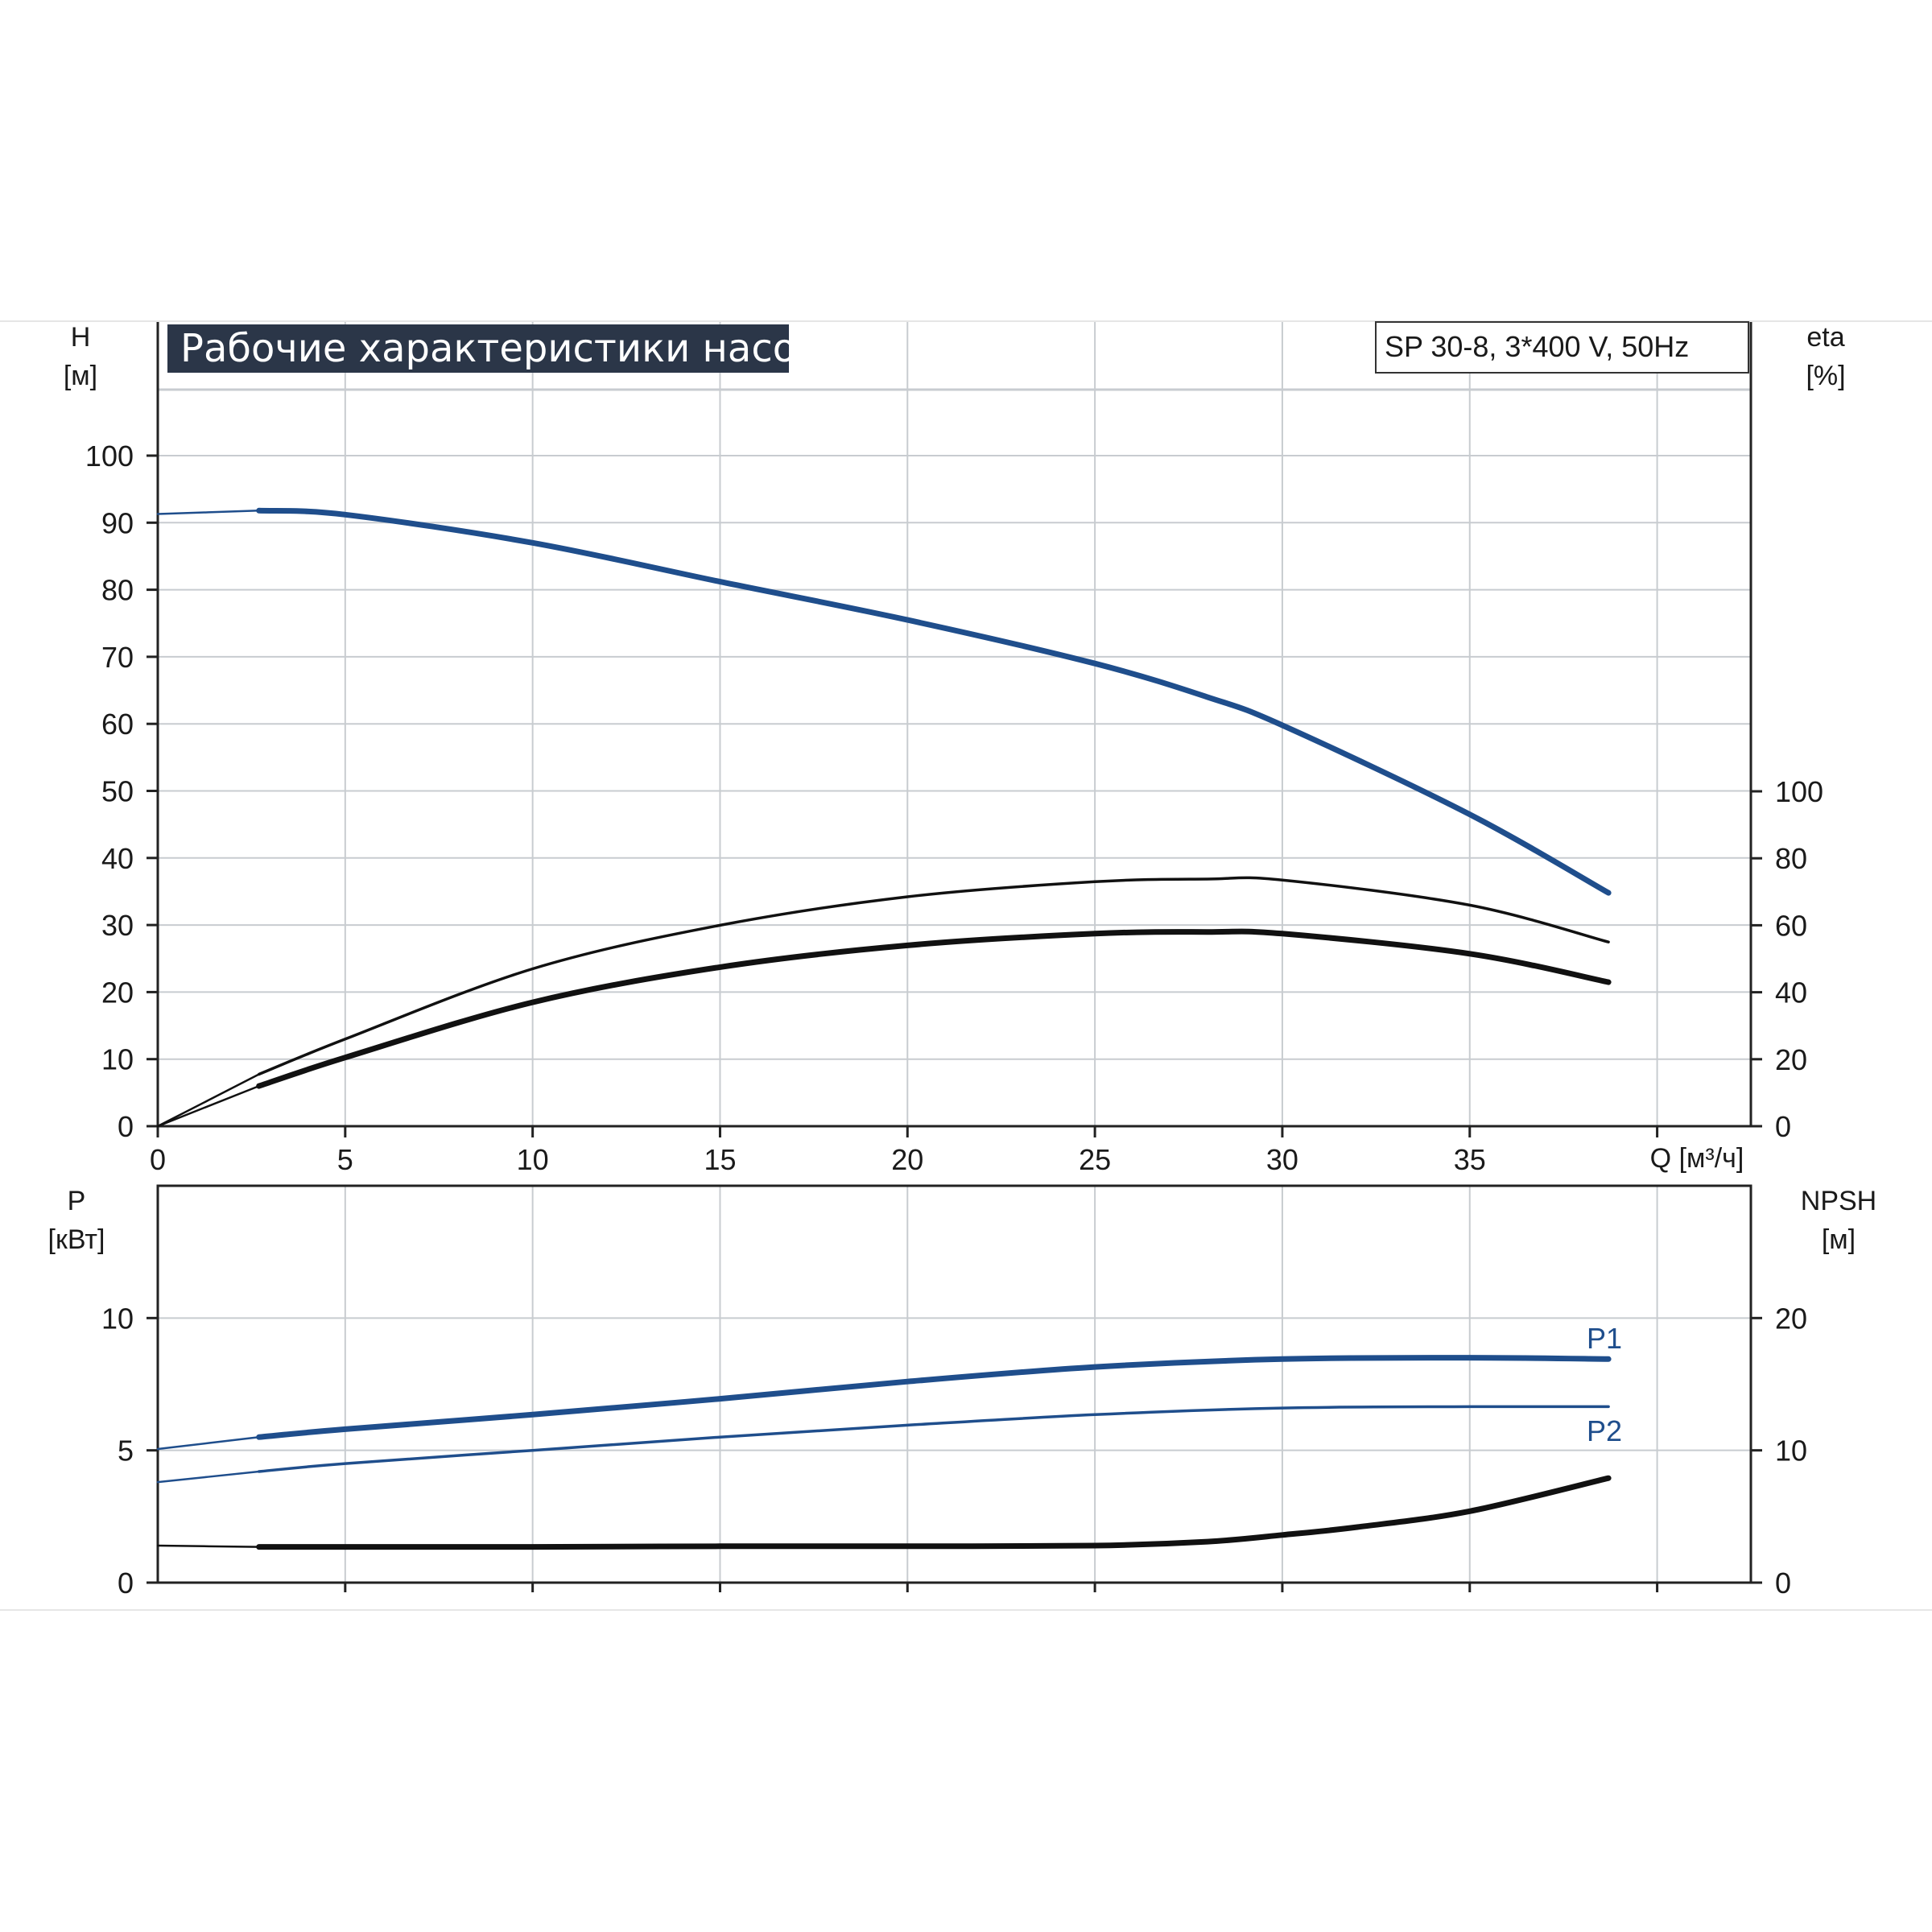 This screenshot has width=1932, height=1932. What do you see at coordinates (208, 1443) in the screenshot?
I see `lower-series-0-lead-line` at bounding box center [208, 1443].